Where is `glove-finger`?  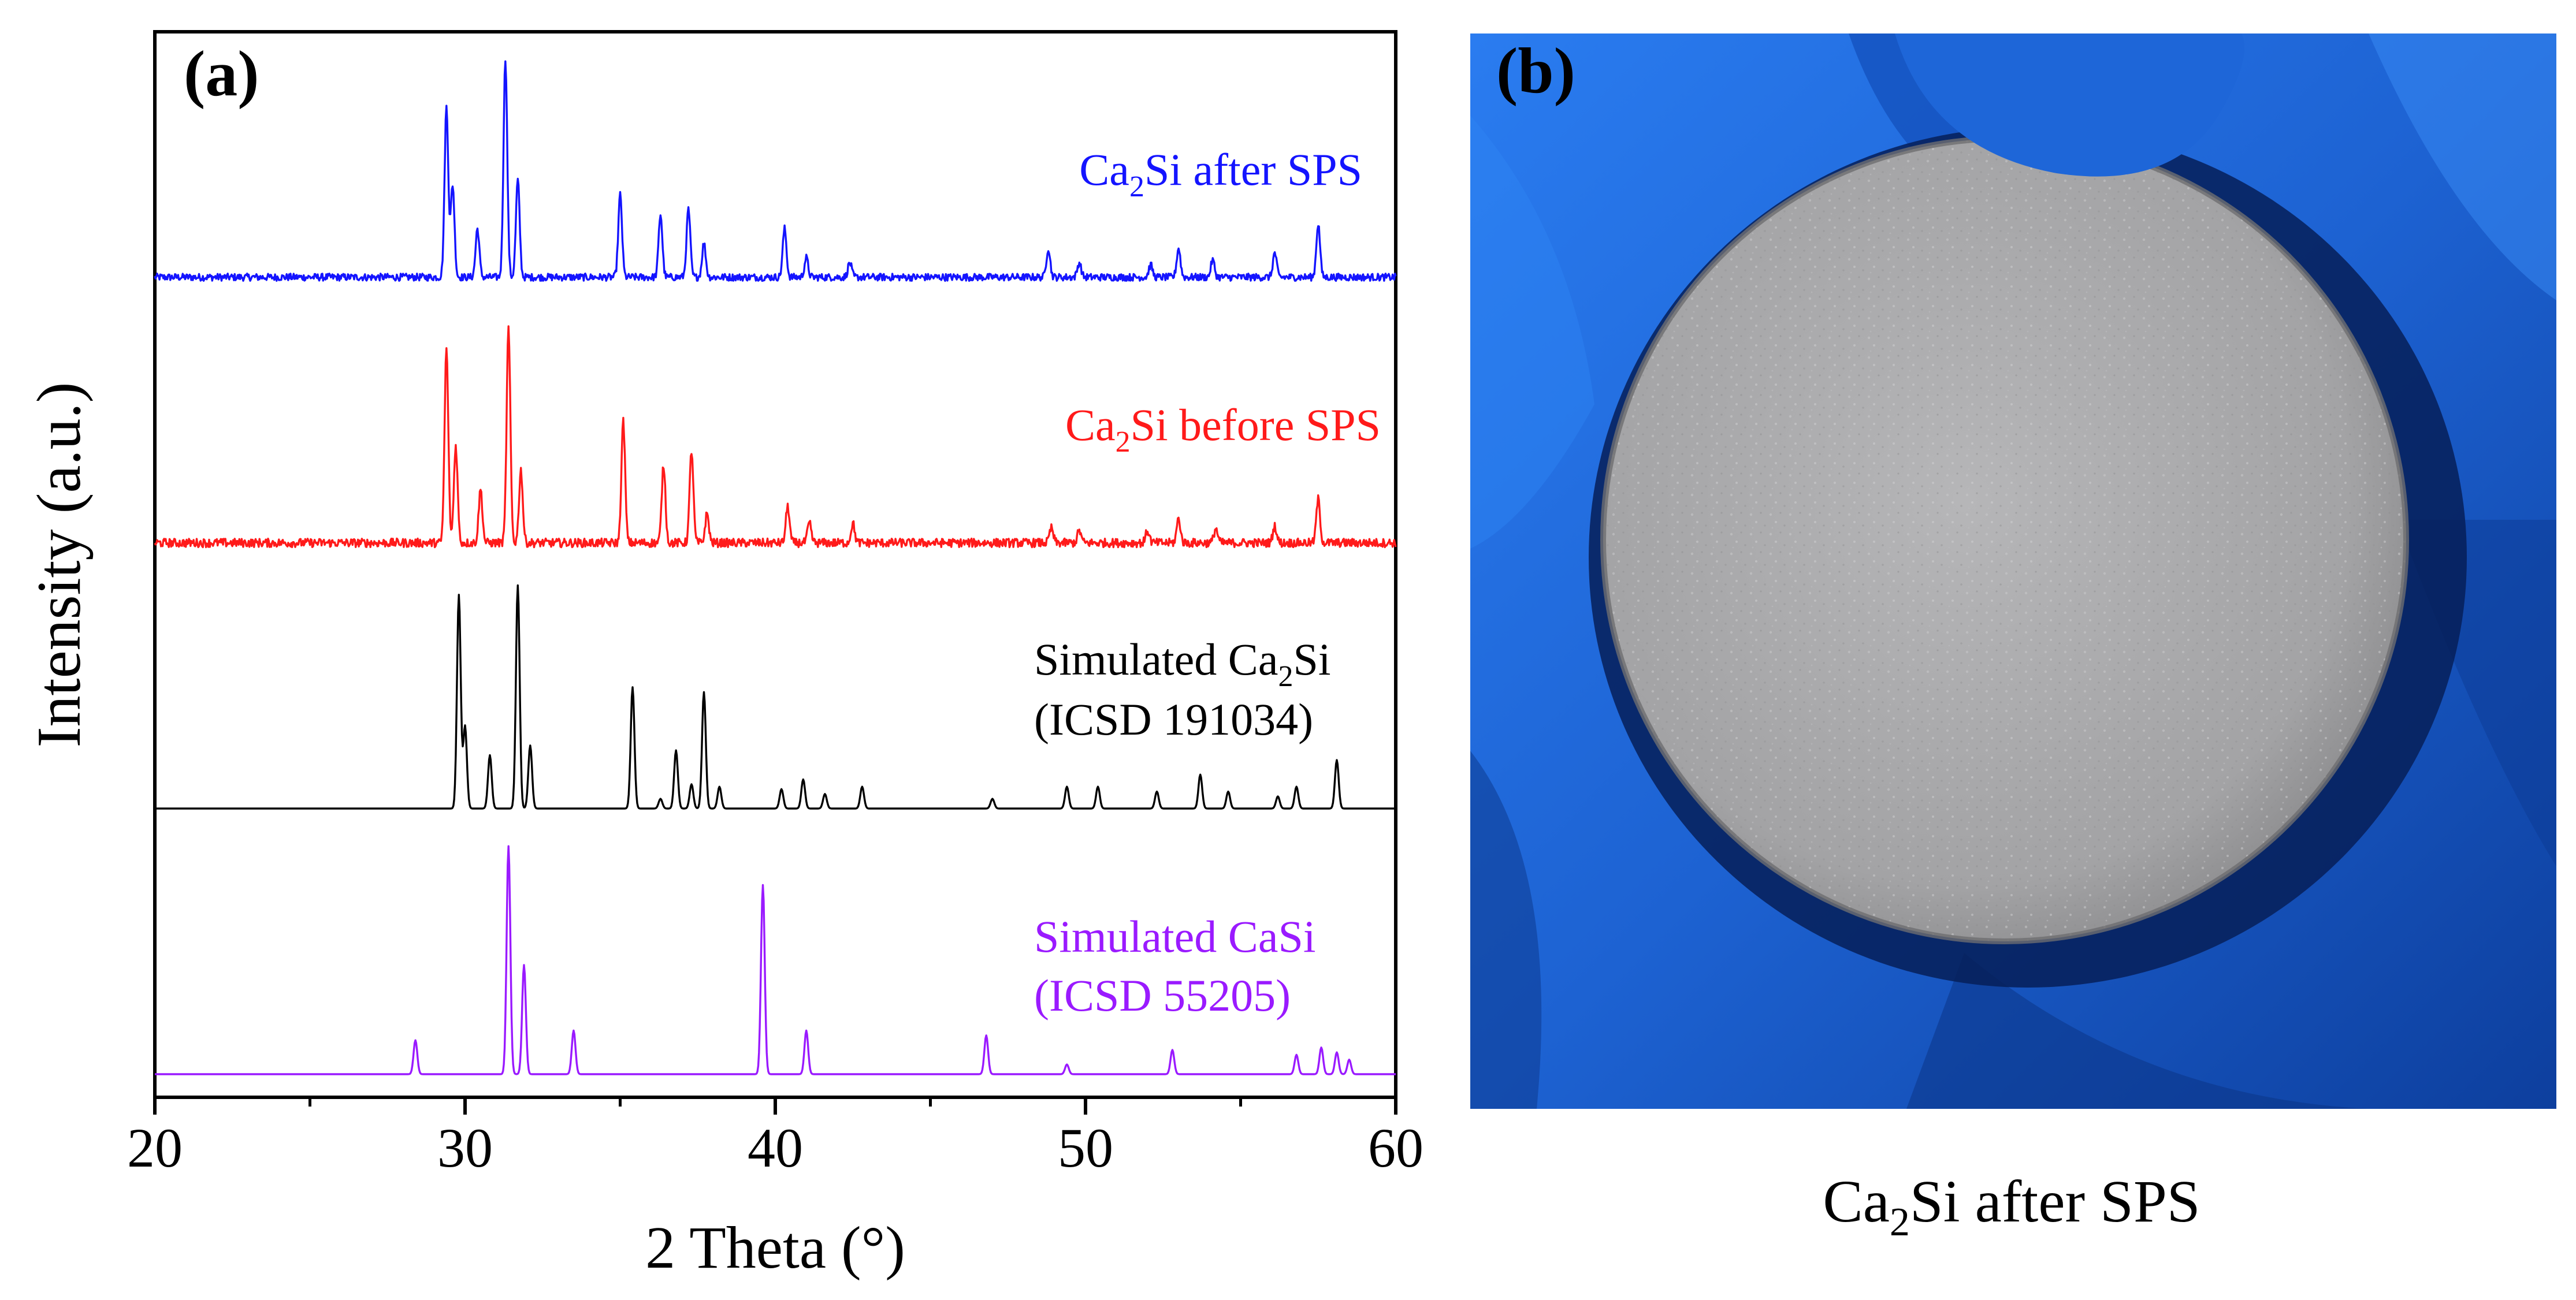 glove-finger is located at coordinates (2069, 105).